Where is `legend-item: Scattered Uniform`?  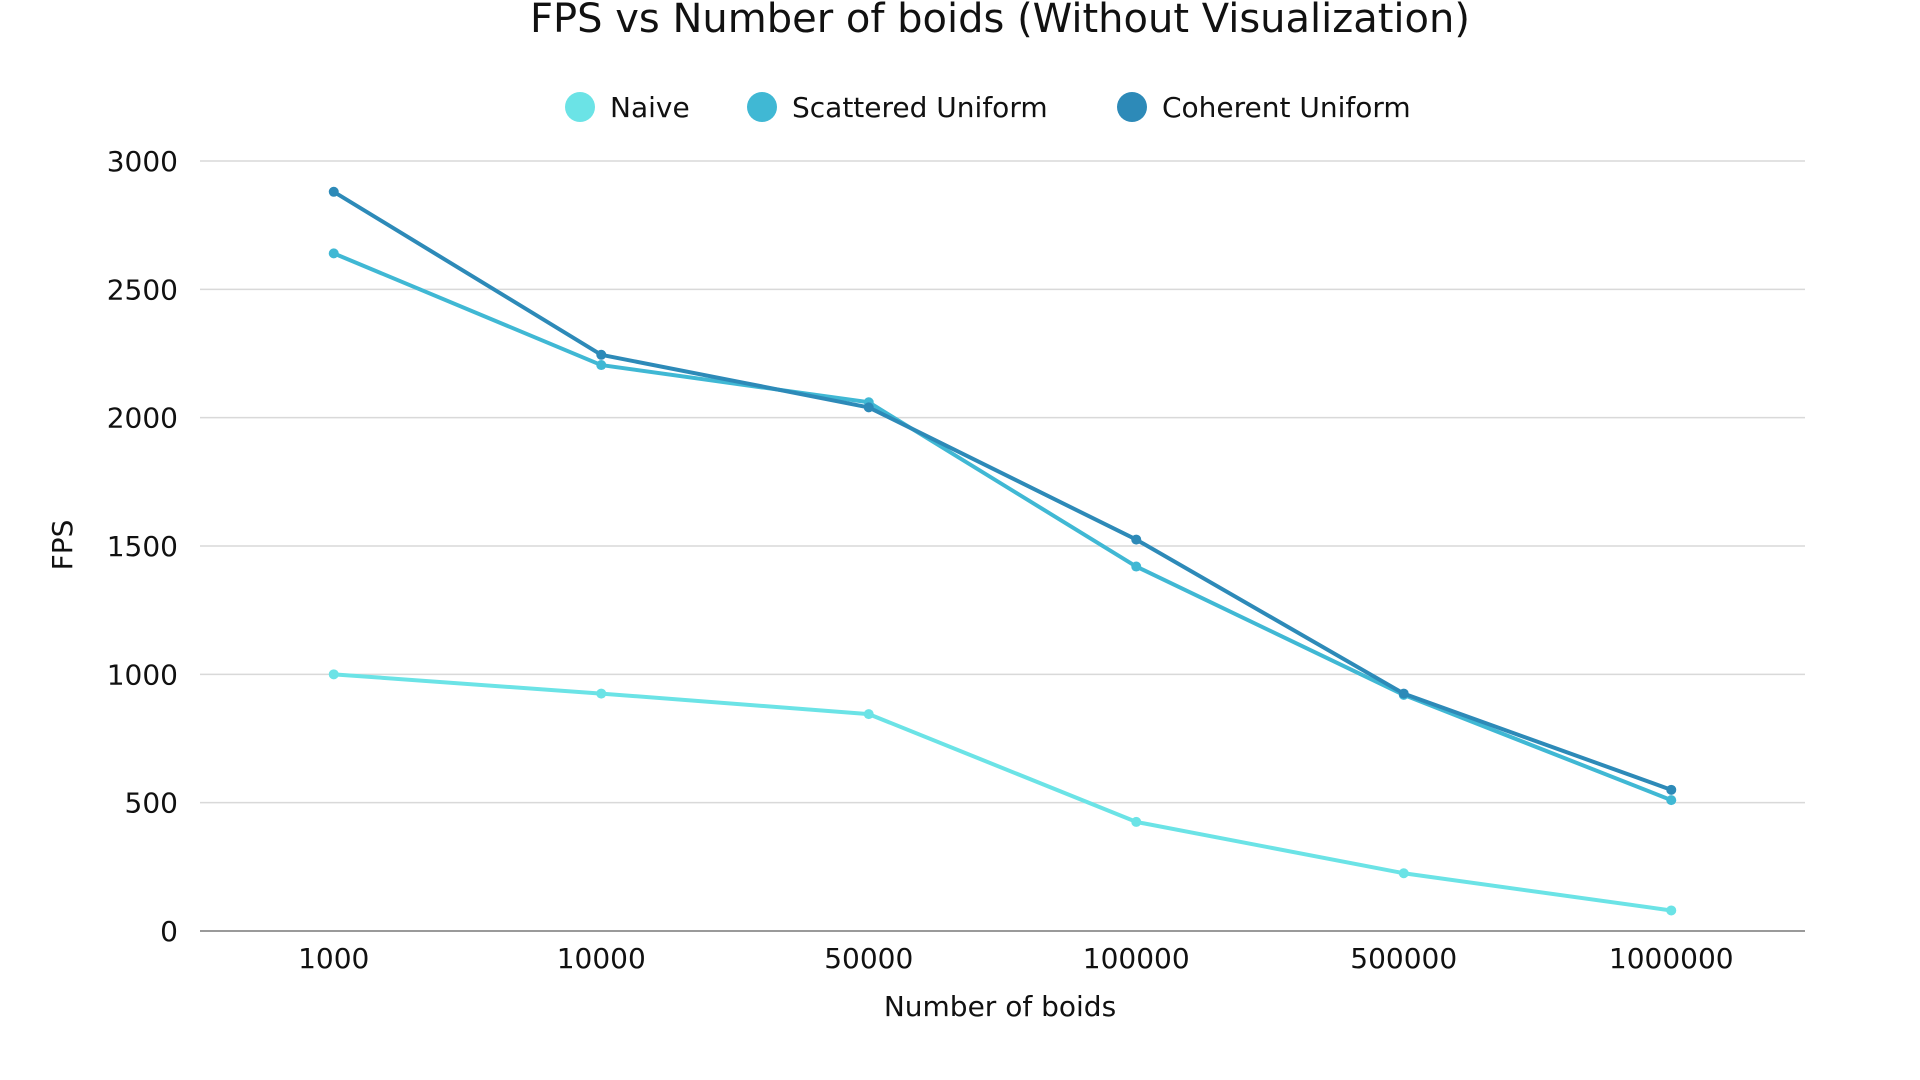
legend-item: Scattered Uniform is located at coordinates (897, 107).